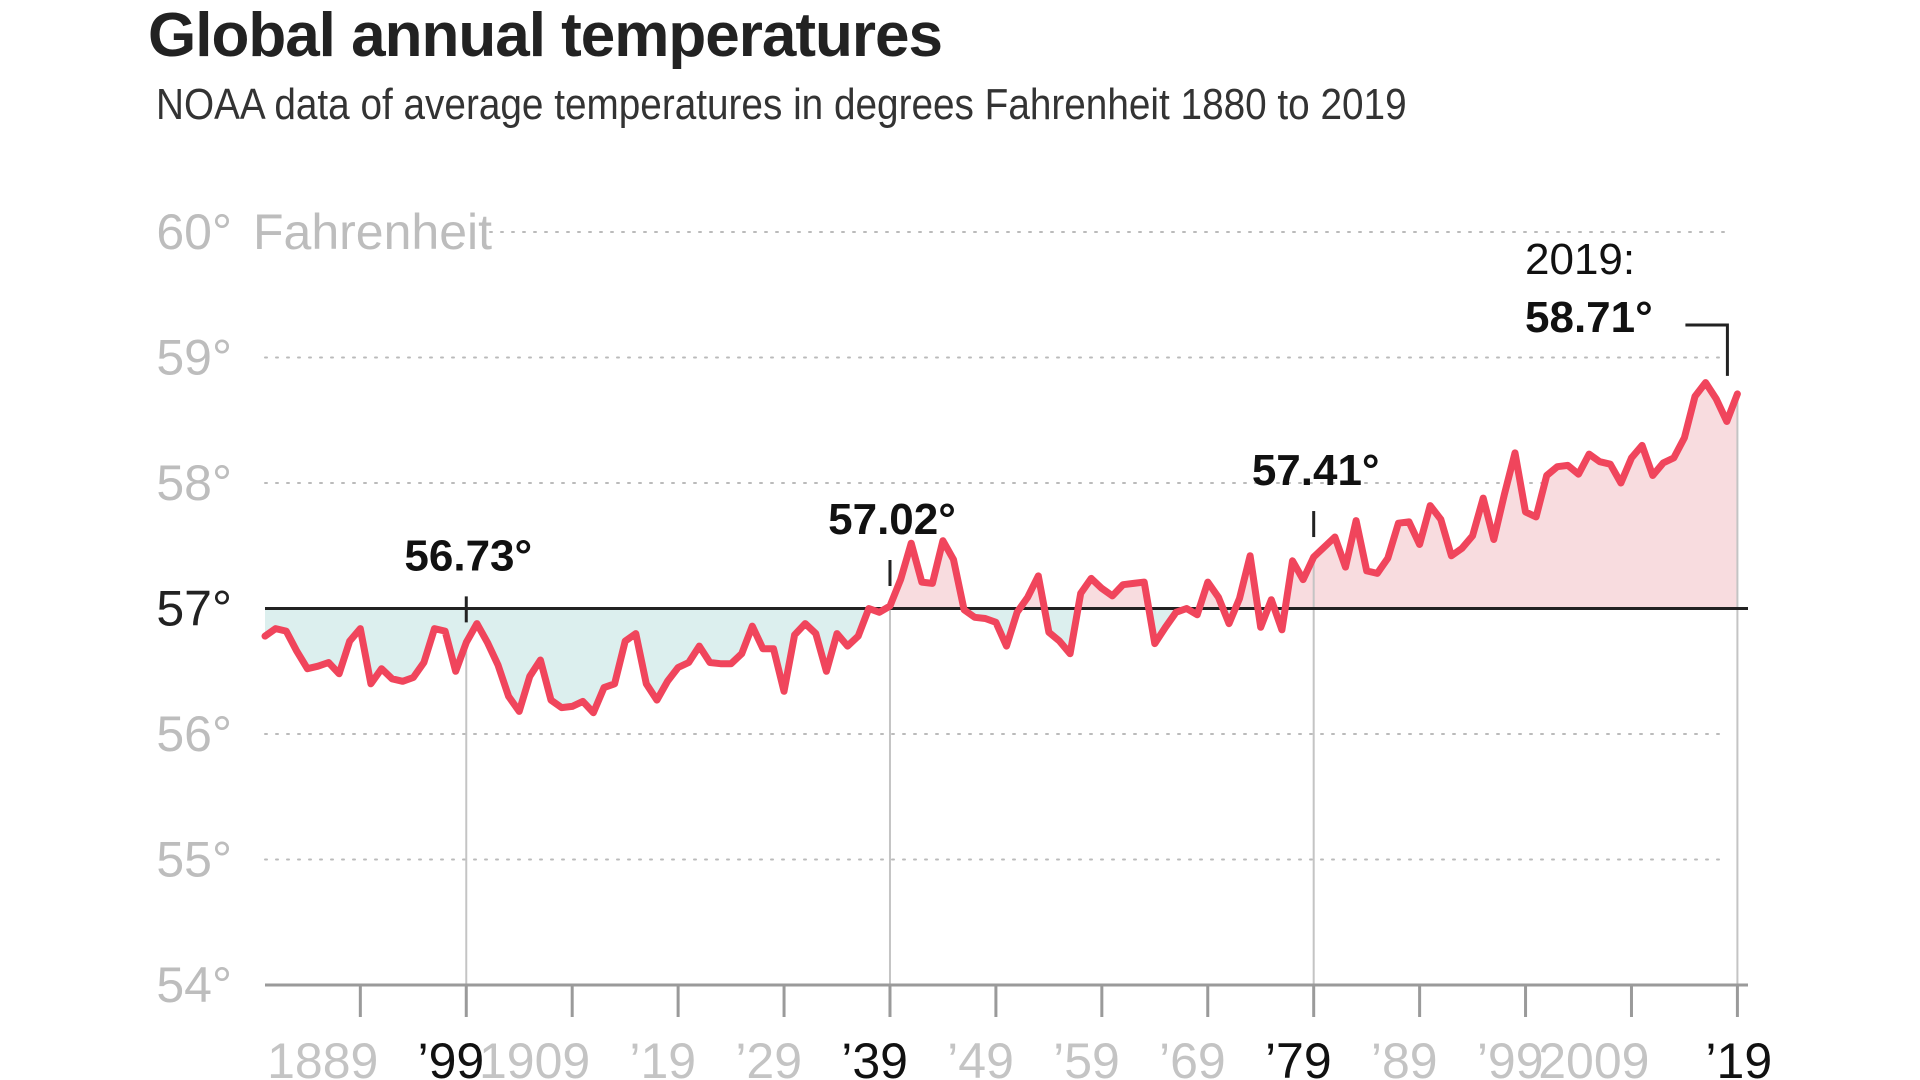 The image size is (1920, 1080). I want to click on y-axis-unit-label: Fahrenheit, so click(372, 232).